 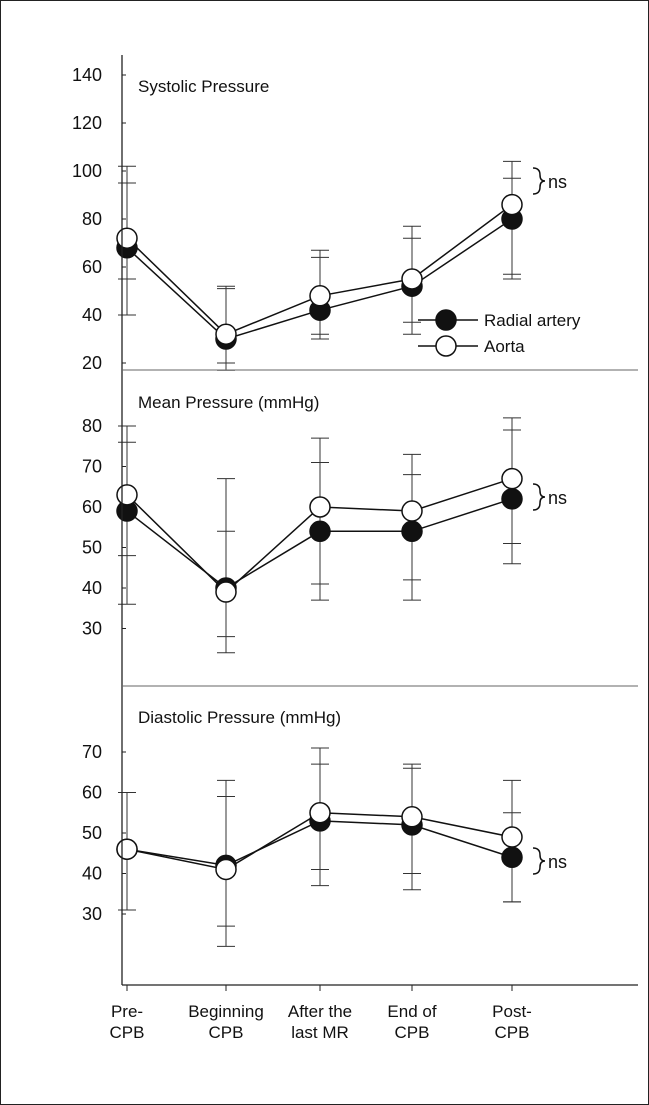 What do you see at coordinates (532, 320) in the screenshot?
I see `legend-radial-label: Radial artery` at bounding box center [532, 320].